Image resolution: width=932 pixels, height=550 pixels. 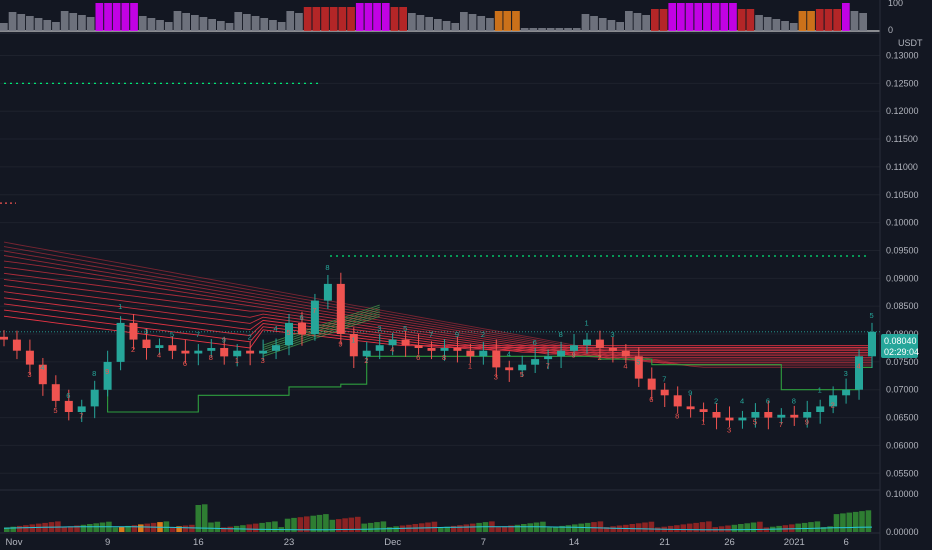 I want to click on volume-tick-label: 0.10000, so click(x=902, y=494).